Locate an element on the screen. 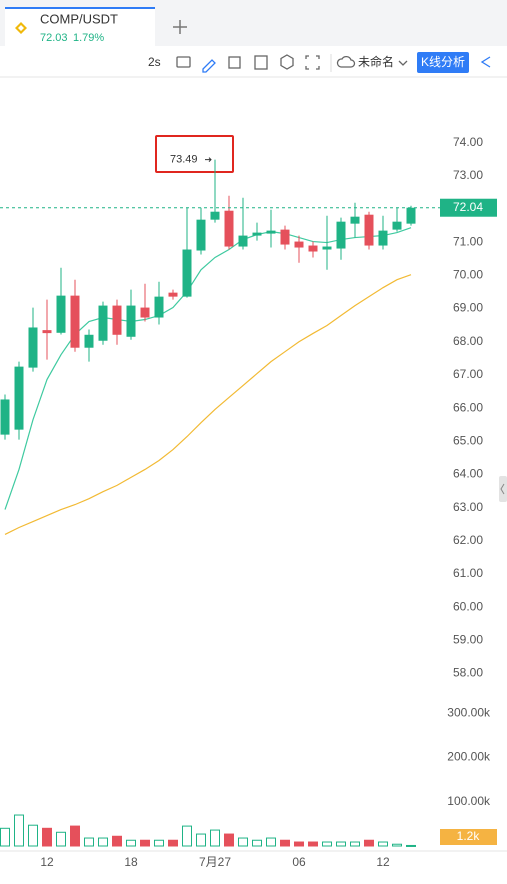 The height and width of the screenshot is (884, 507). x-tick-label: 18 is located at coordinates (131, 862).